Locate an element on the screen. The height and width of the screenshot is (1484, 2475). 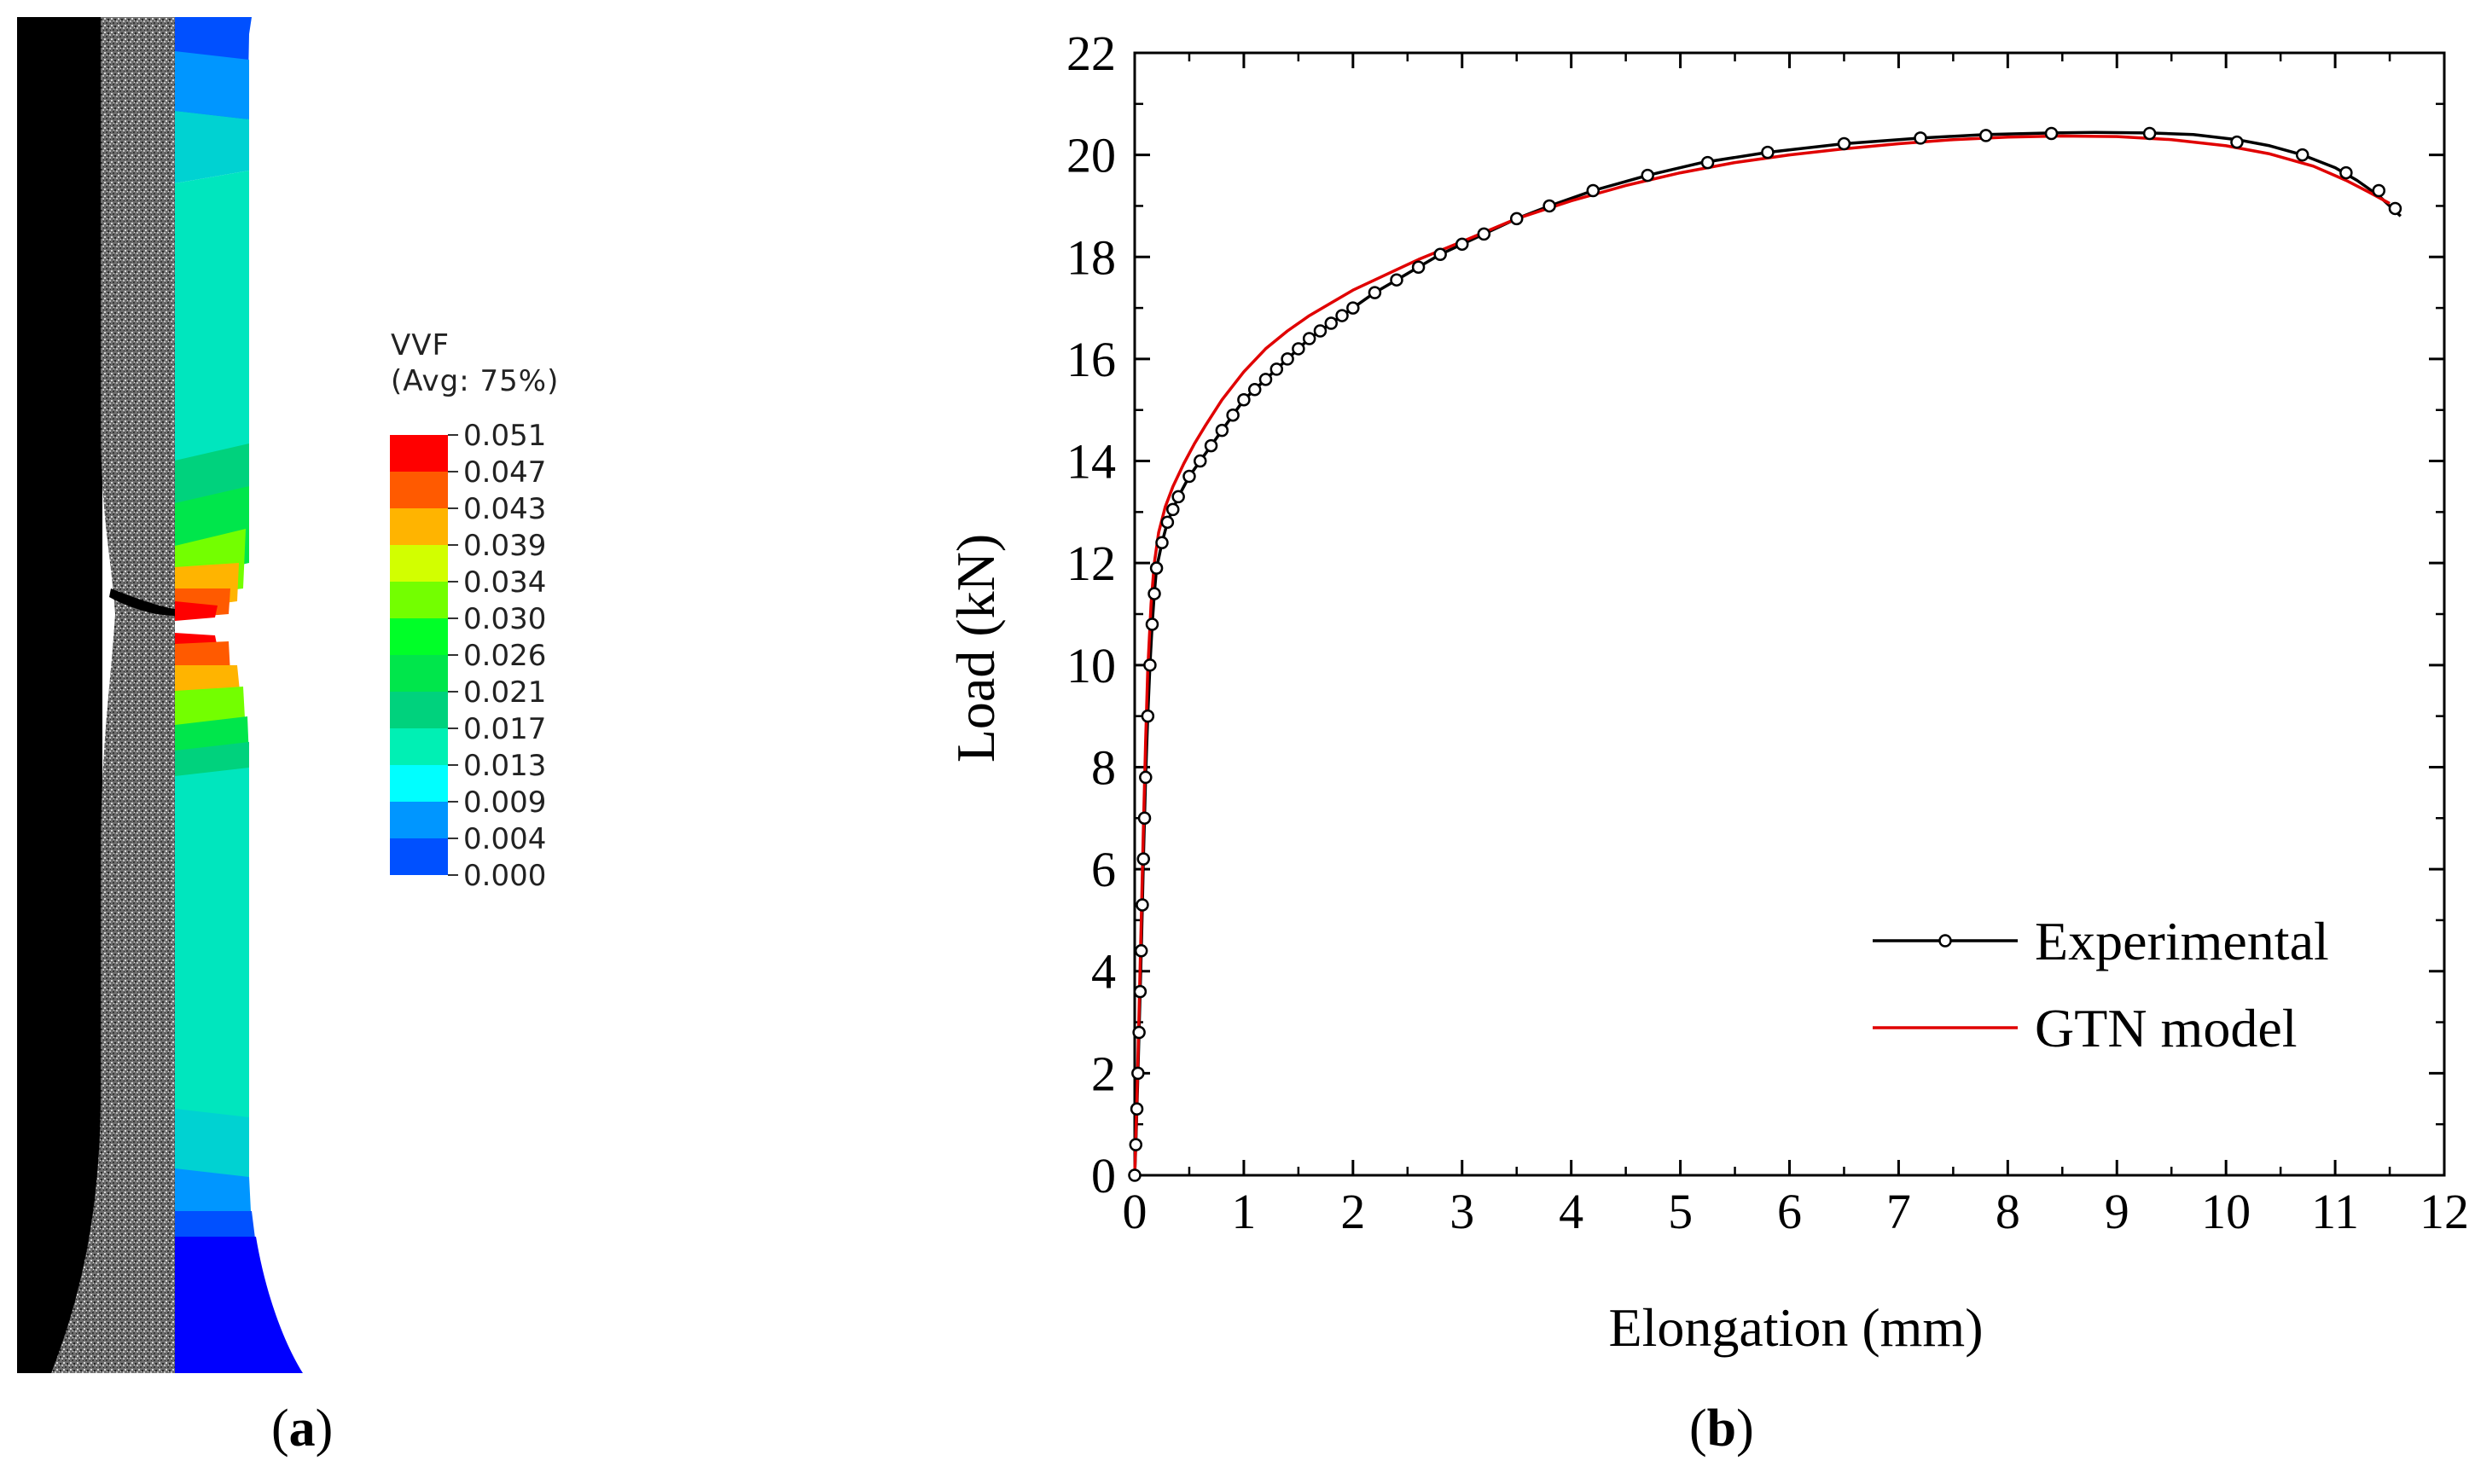
x-tick-label: 6 is located at coordinates (1789, 1211).